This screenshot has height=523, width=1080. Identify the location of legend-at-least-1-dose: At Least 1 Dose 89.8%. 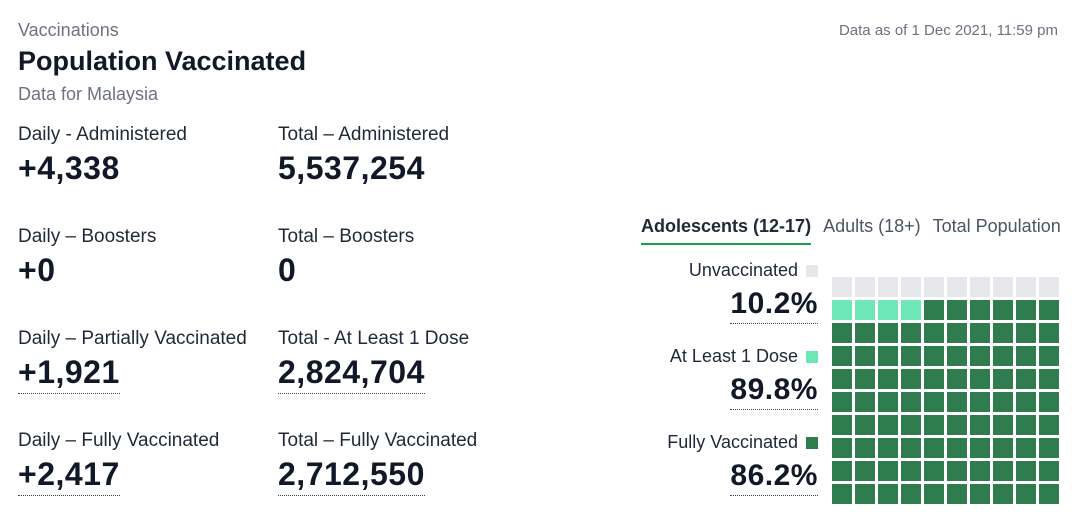
(744, 378).